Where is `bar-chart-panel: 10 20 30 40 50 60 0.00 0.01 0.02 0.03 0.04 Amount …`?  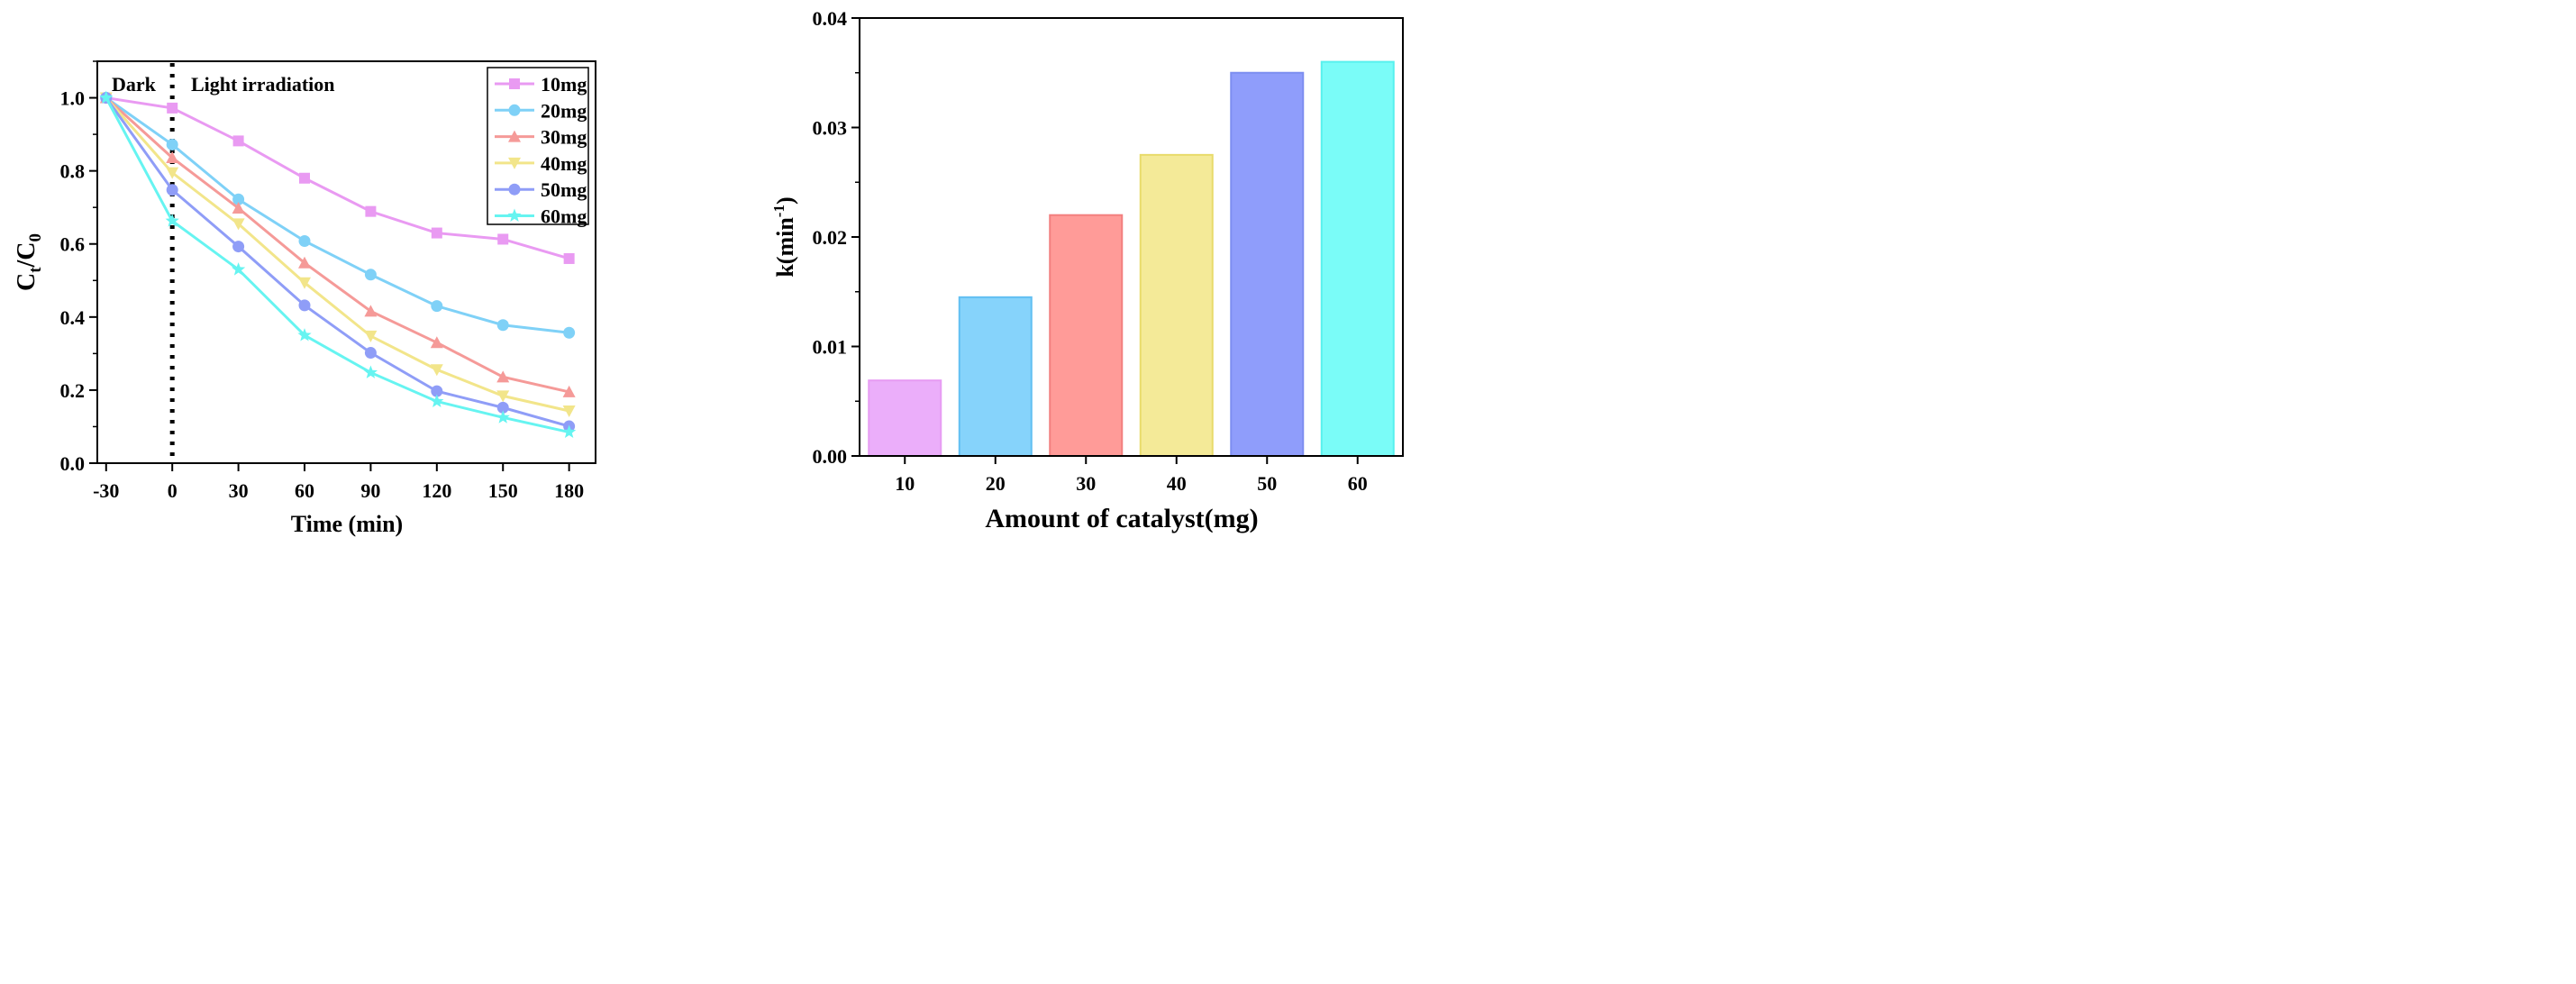 bar-chart-panel: 10 20 30 40 50 60 0.00 0.01 0.02 0.03 0.04 Amount … is located at coordinates (1087, 270).